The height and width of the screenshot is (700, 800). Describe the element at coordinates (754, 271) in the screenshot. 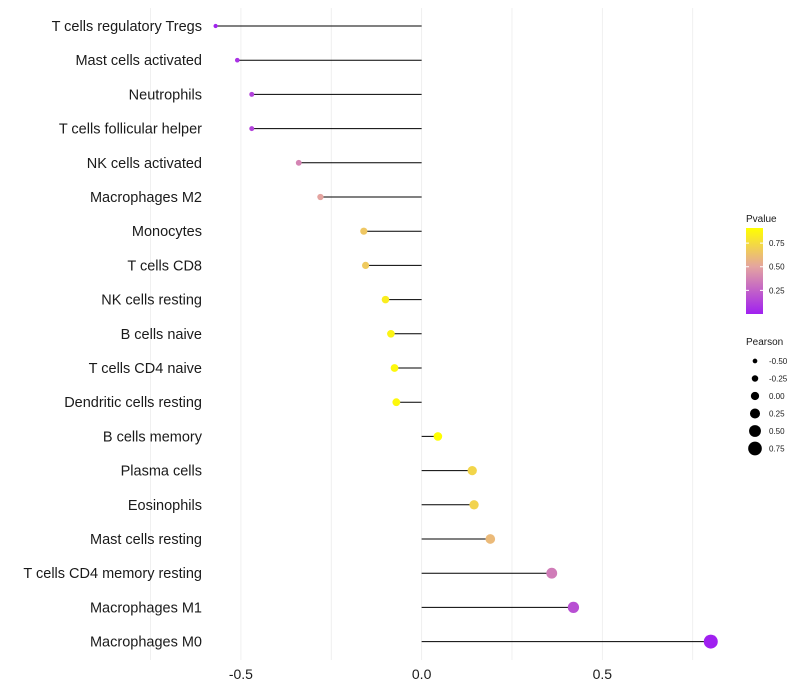

I see `pvalue-colorbar` at that location.